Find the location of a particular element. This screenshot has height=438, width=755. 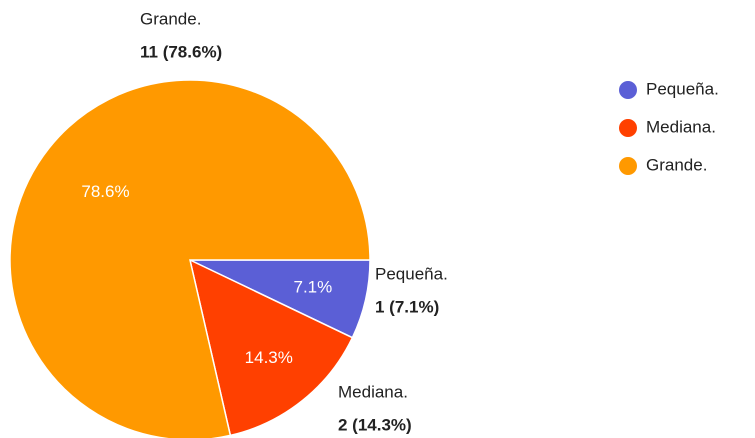

callout-name: Mediana. is located at coordinates (373, 391).